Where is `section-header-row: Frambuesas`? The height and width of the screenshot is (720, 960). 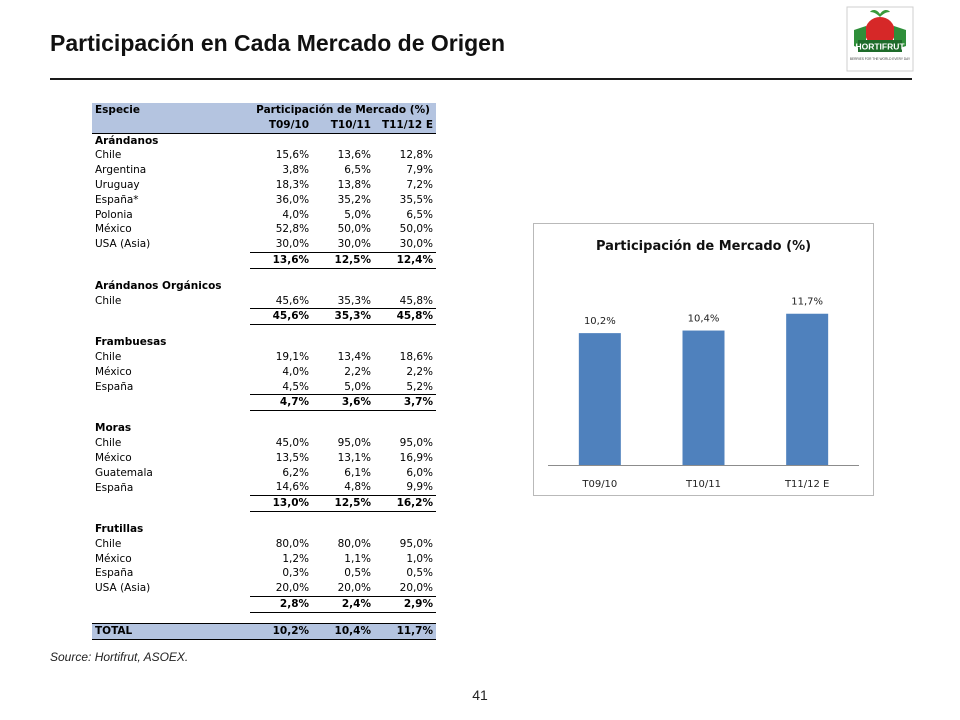
section-header-row: Frambuesas is located at coordinates (264, 342).